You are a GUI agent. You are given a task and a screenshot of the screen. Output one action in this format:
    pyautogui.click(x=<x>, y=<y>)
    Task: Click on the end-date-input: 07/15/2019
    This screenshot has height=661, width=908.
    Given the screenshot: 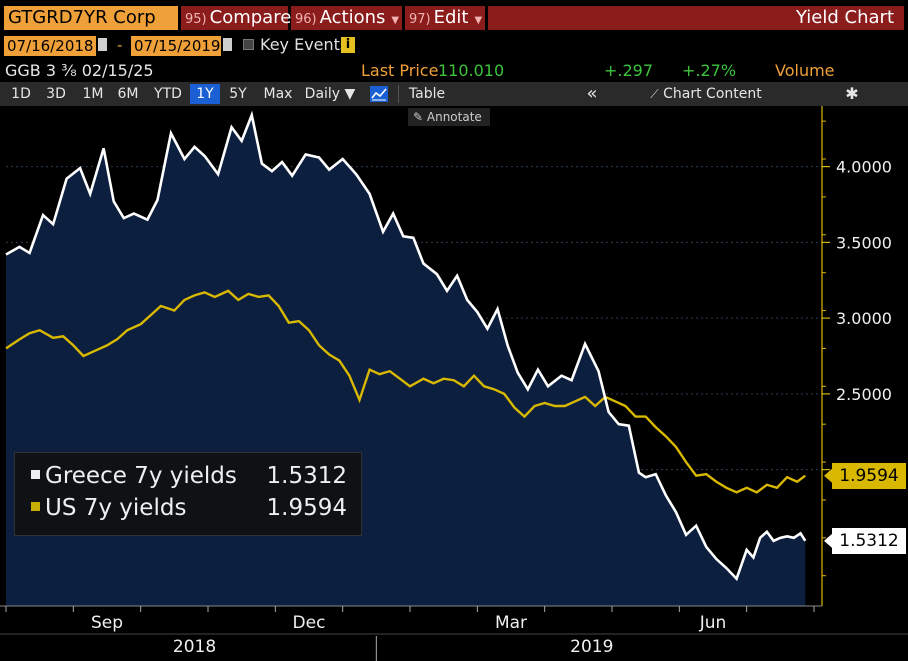 What is the action you would take?
    pyautogui.click(x=176, y=46)
    